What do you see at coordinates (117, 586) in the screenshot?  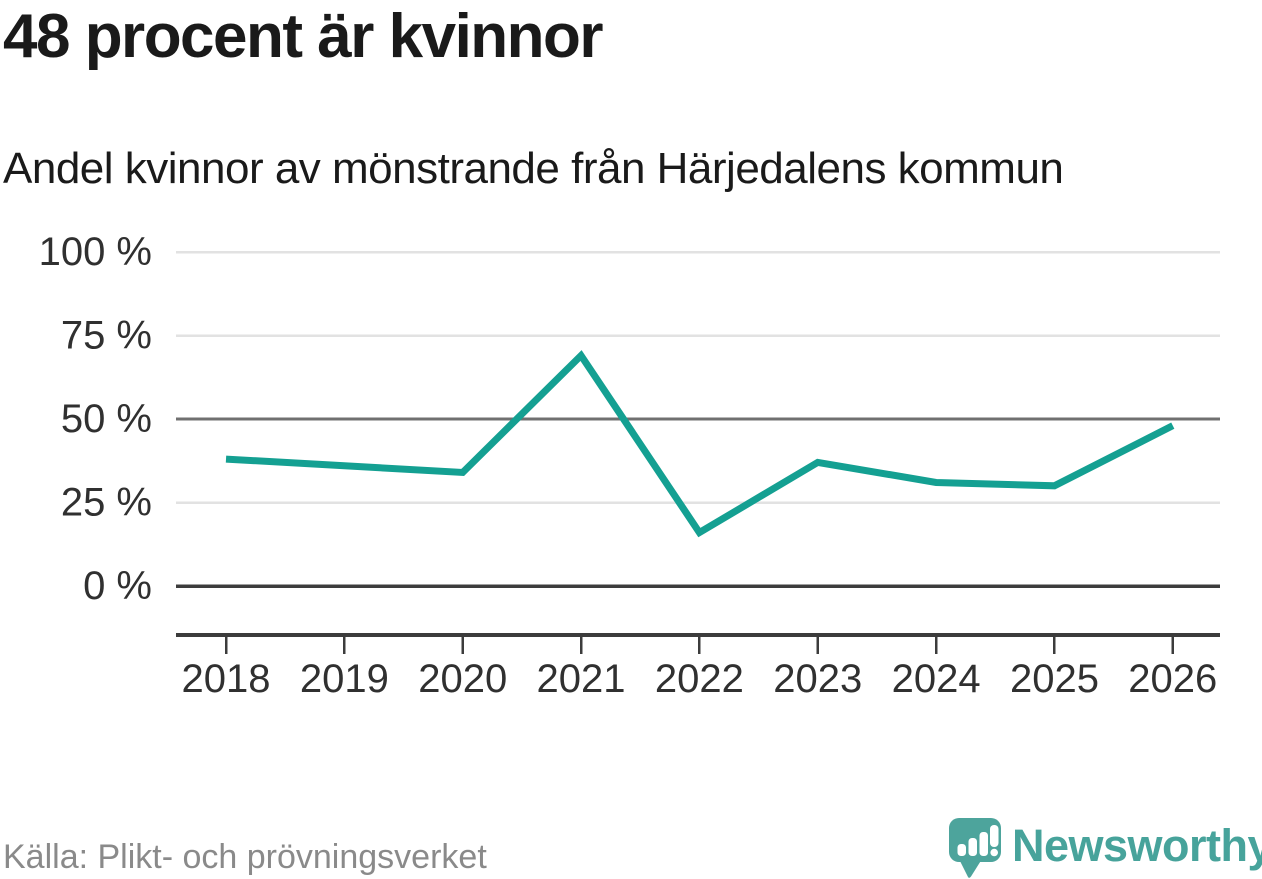 I see `y-axis-tick-label: 0 %` at bounding box center [117, 586].